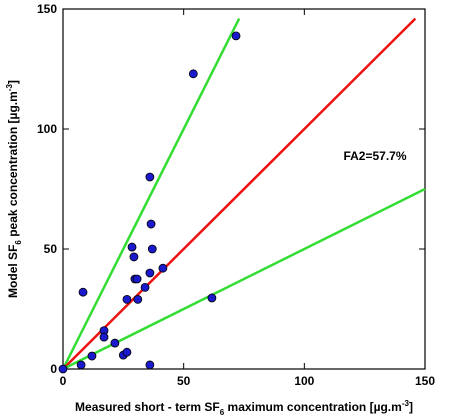 The image size is (460, 420). Describe the element at coordinates (53, 369) in the screenshot. I see `y-tick-label: 0` at that location.